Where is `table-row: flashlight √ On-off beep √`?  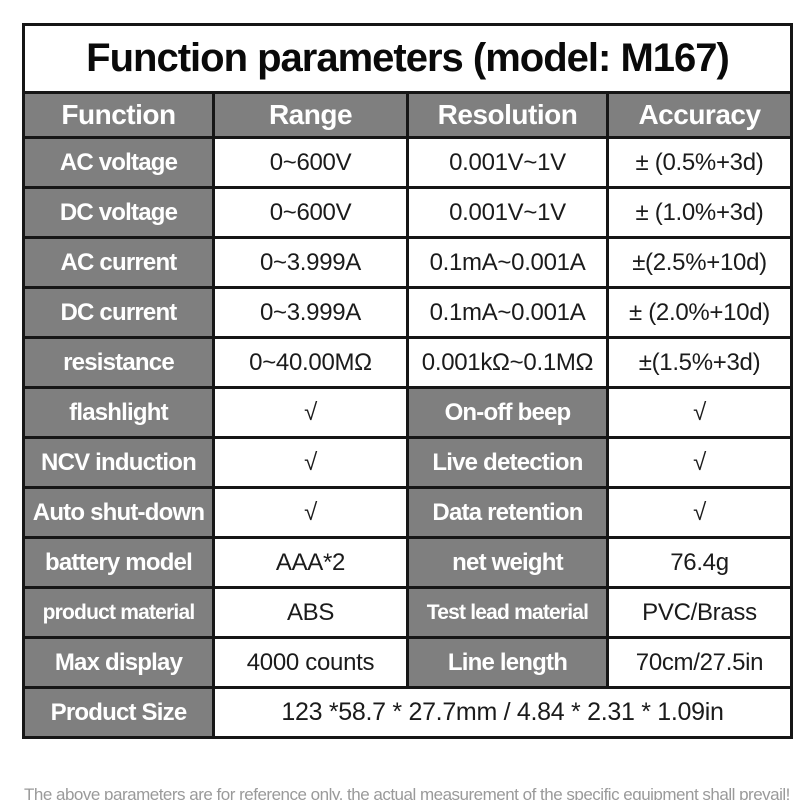
table-row: flashlight √ On-off beep √ is located at coordinates (407, 412).